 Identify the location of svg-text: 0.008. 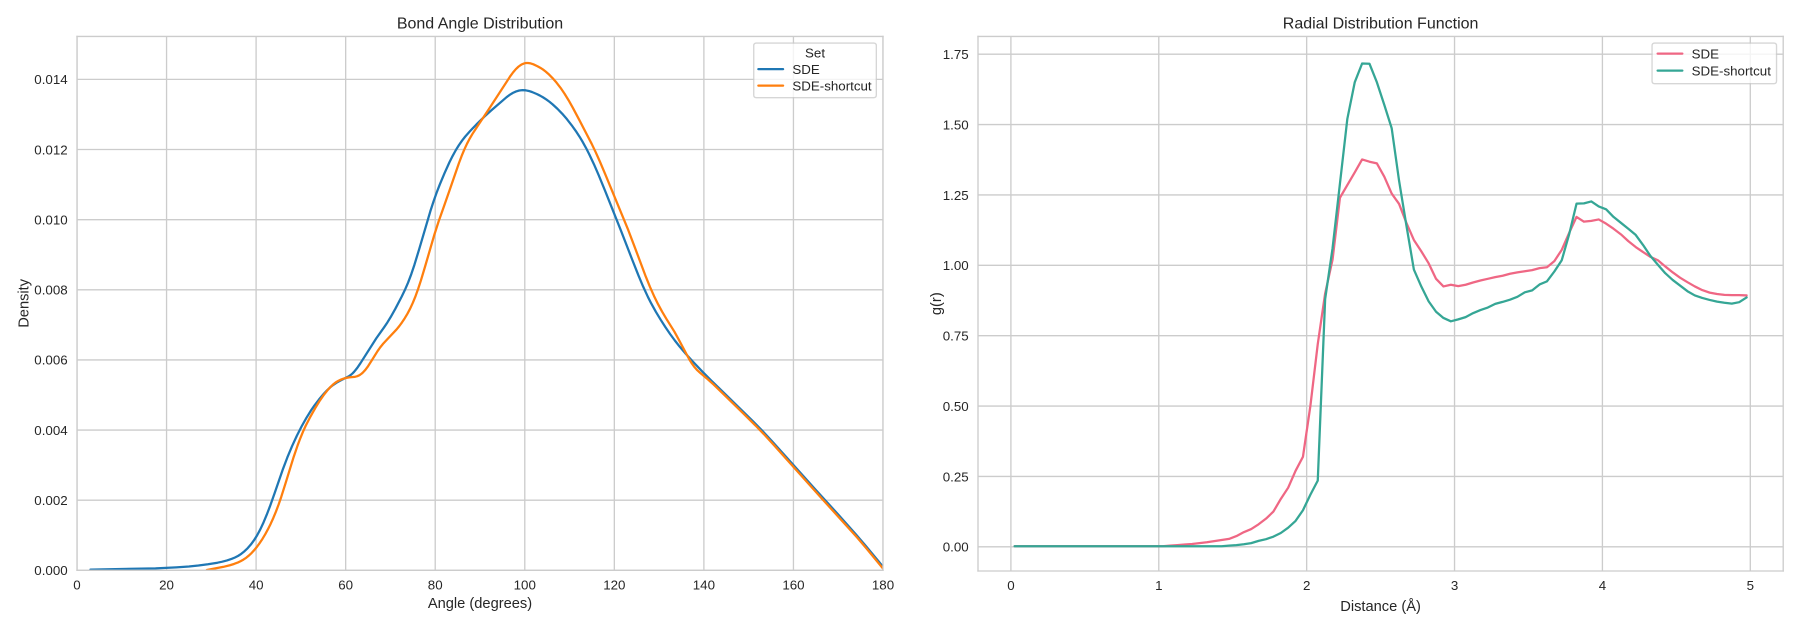
(50, 290).